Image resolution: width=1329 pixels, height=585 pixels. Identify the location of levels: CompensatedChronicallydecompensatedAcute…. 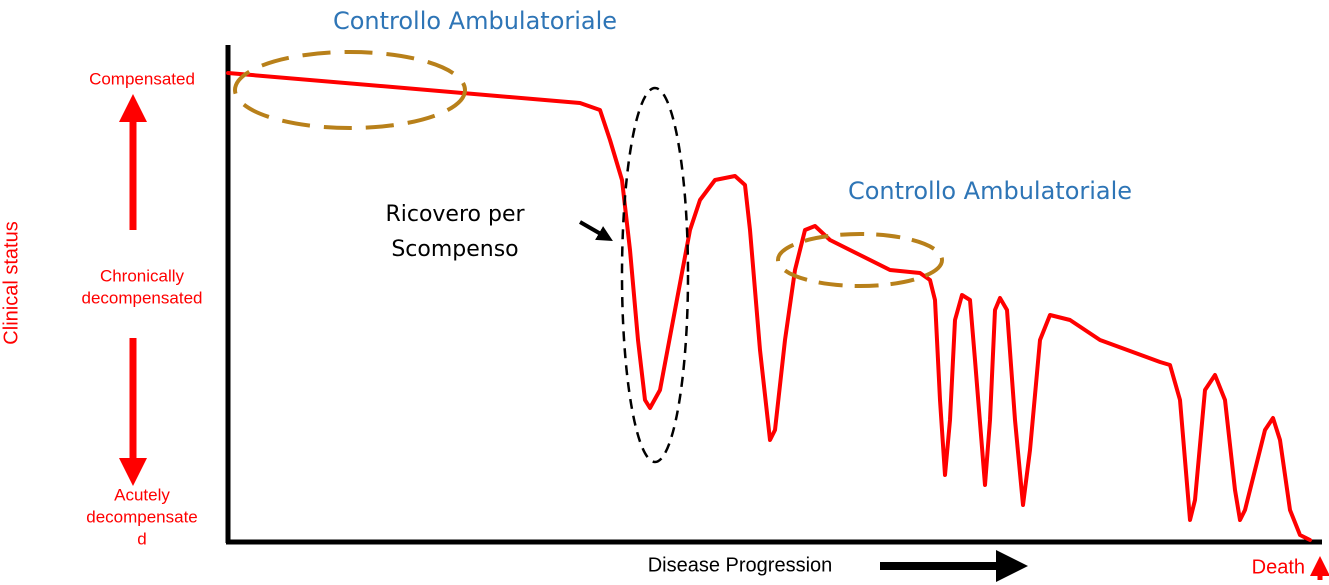
(142, 308).